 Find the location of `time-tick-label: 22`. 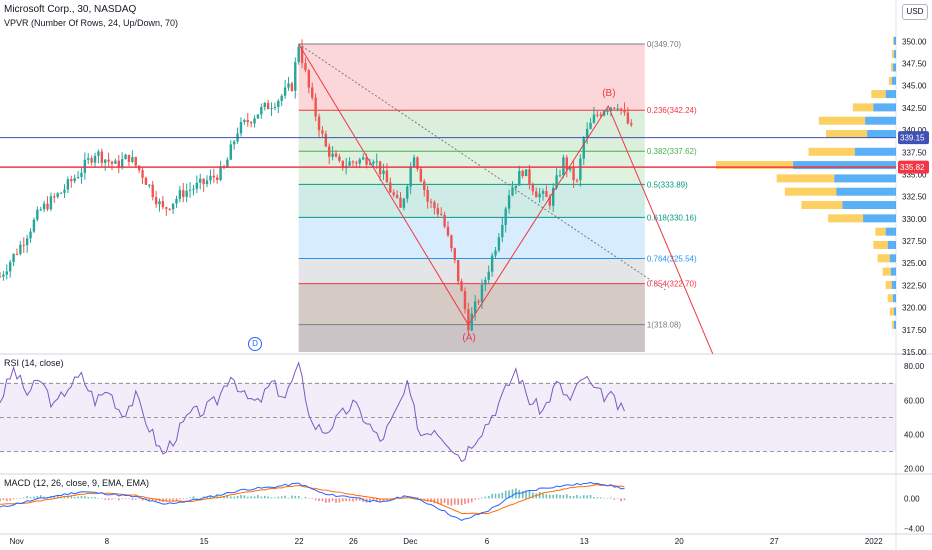

time-tick-label: 22 is located at coordinates (299, 541).